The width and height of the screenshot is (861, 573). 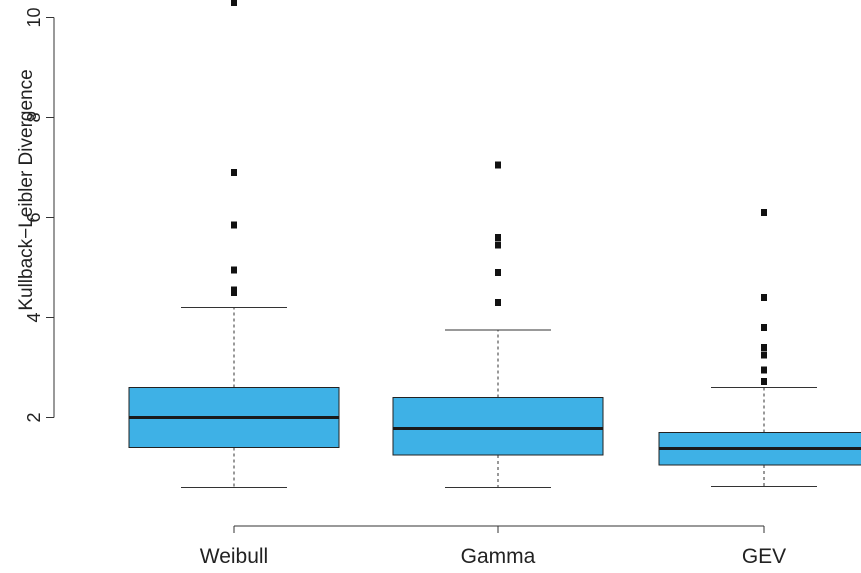 I want to click on x-axis: Weibull Gamma GEV, so click(x=493, y=546).